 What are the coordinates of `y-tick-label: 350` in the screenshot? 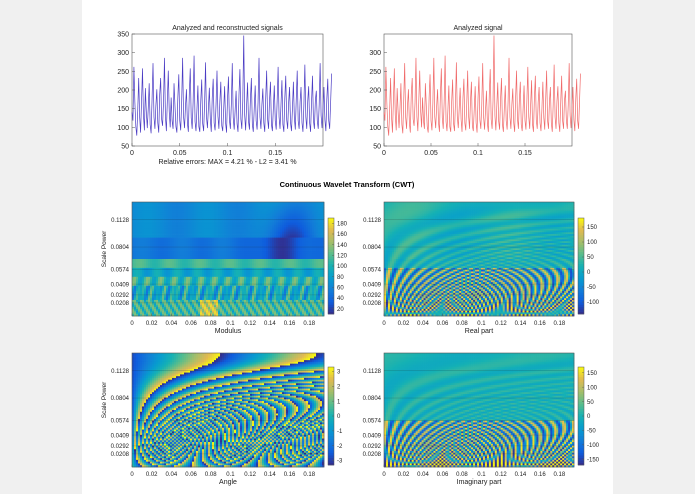 It's located at (123, 35).